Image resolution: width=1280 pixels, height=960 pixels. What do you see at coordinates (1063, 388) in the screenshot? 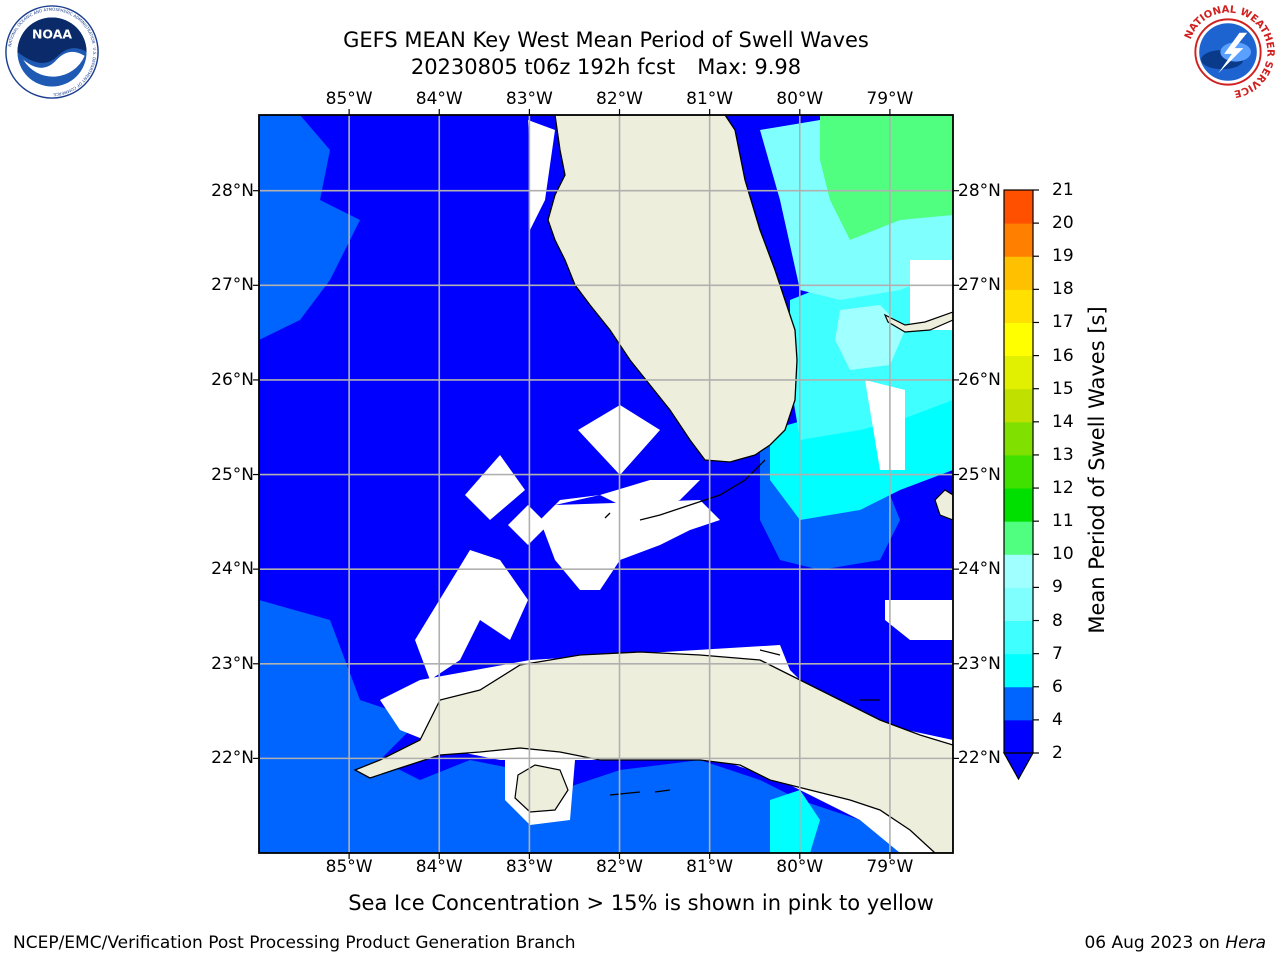
I see `colorbar-tick-label: 15` at bounding box center [1063, 388].